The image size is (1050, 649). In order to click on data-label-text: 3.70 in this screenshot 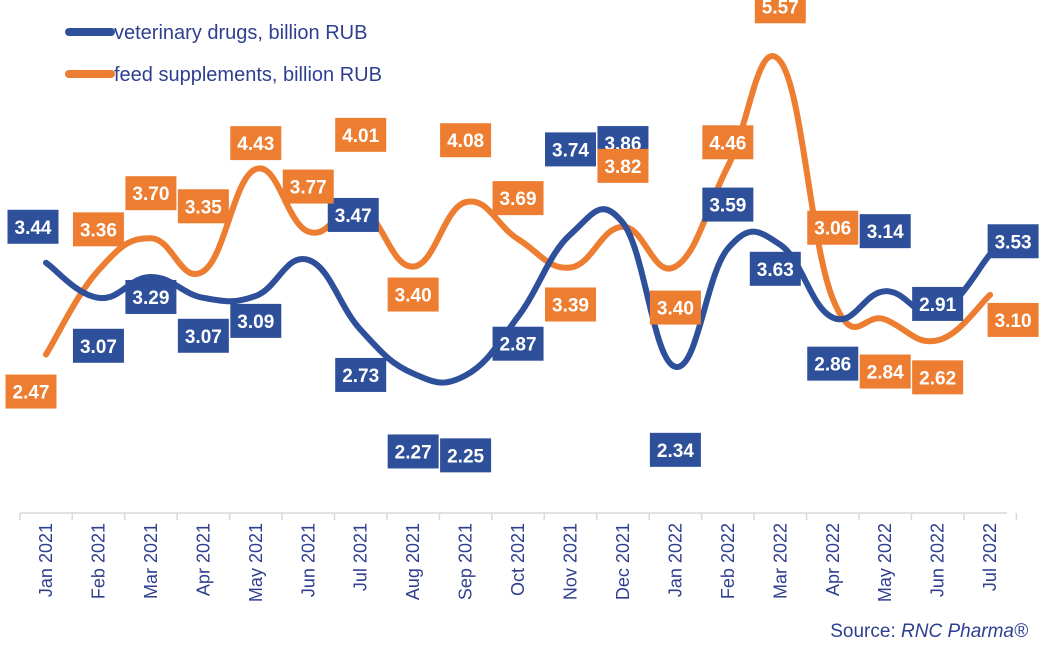, I will do `click(150, 194)`.